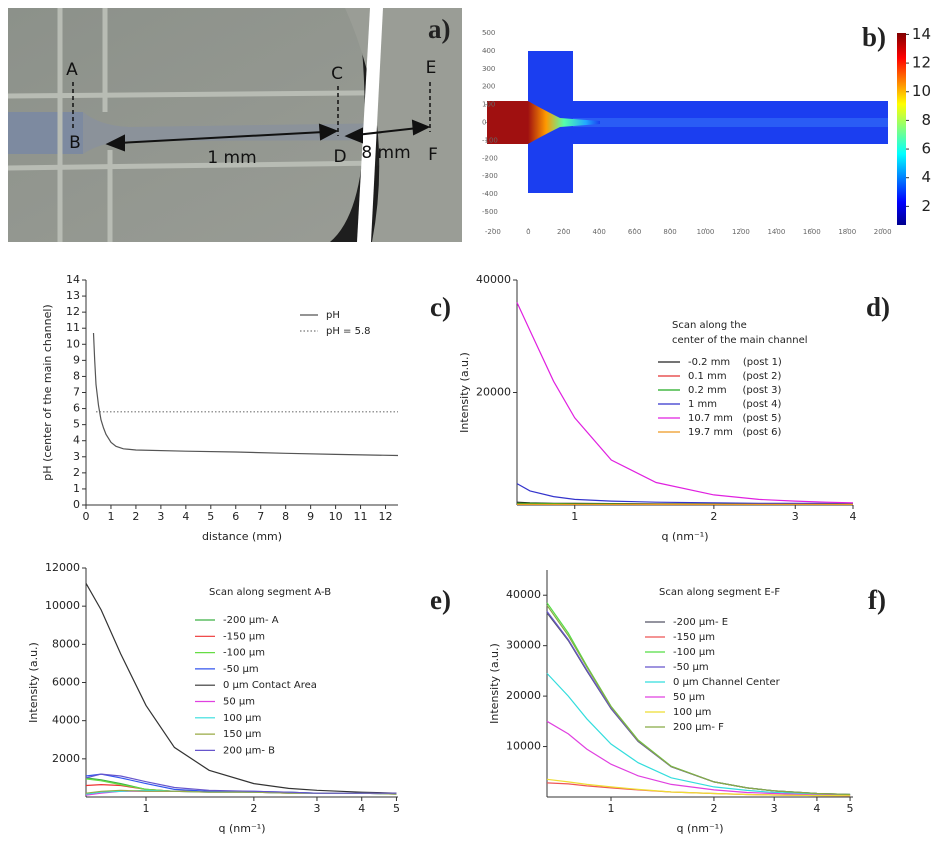 The image size is (935, 843). Describe the element at coordinates (73, 295) in the screenshot. I see `y-tick-label: 13` at that location.